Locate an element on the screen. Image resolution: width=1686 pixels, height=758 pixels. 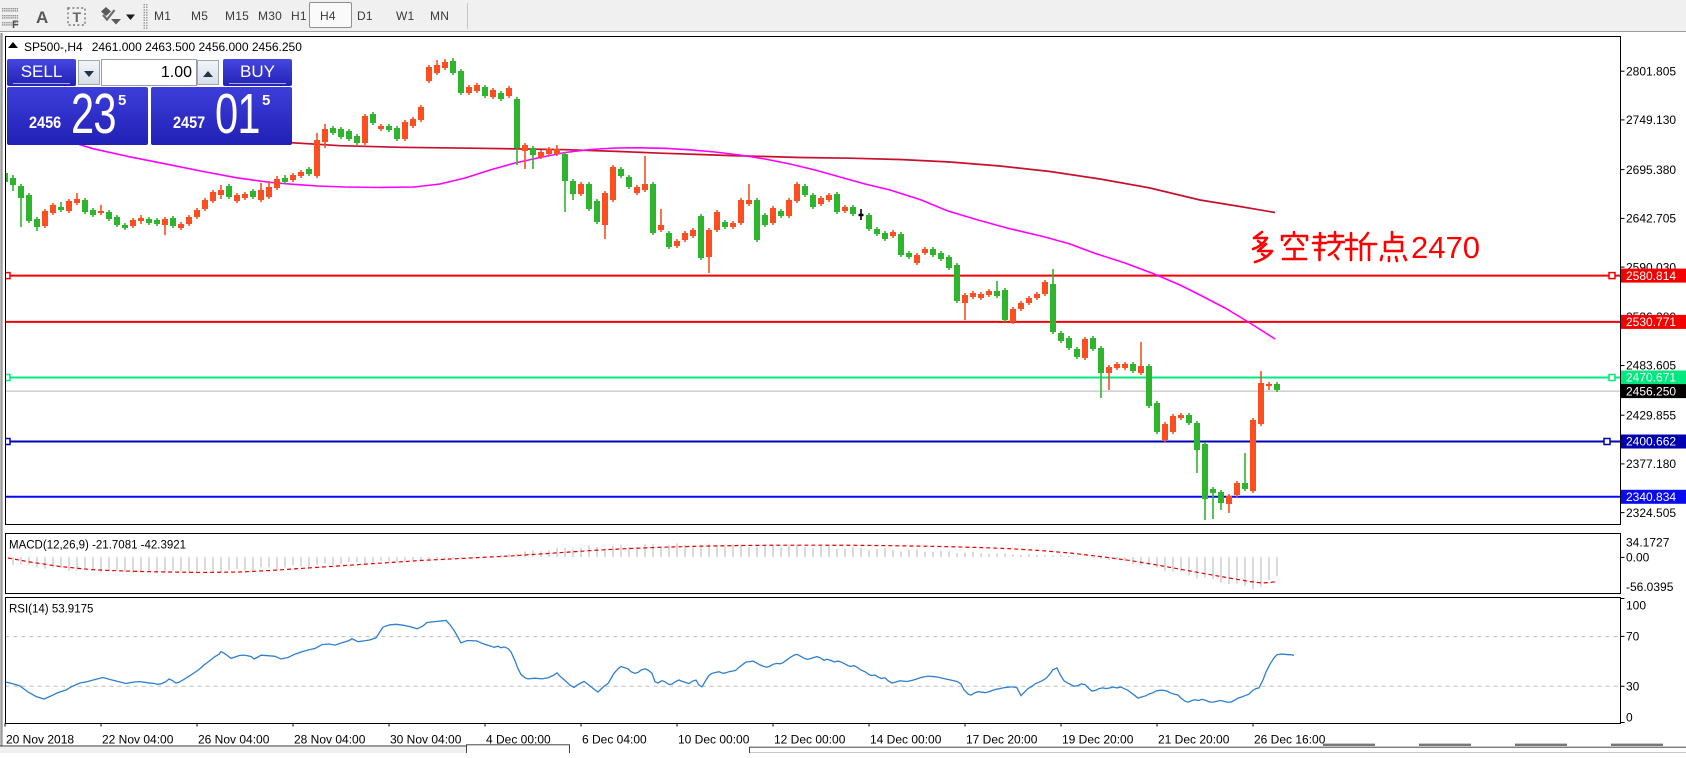
svg-text: 19 Dec 20:00 is located at coordinates (1098, 740).